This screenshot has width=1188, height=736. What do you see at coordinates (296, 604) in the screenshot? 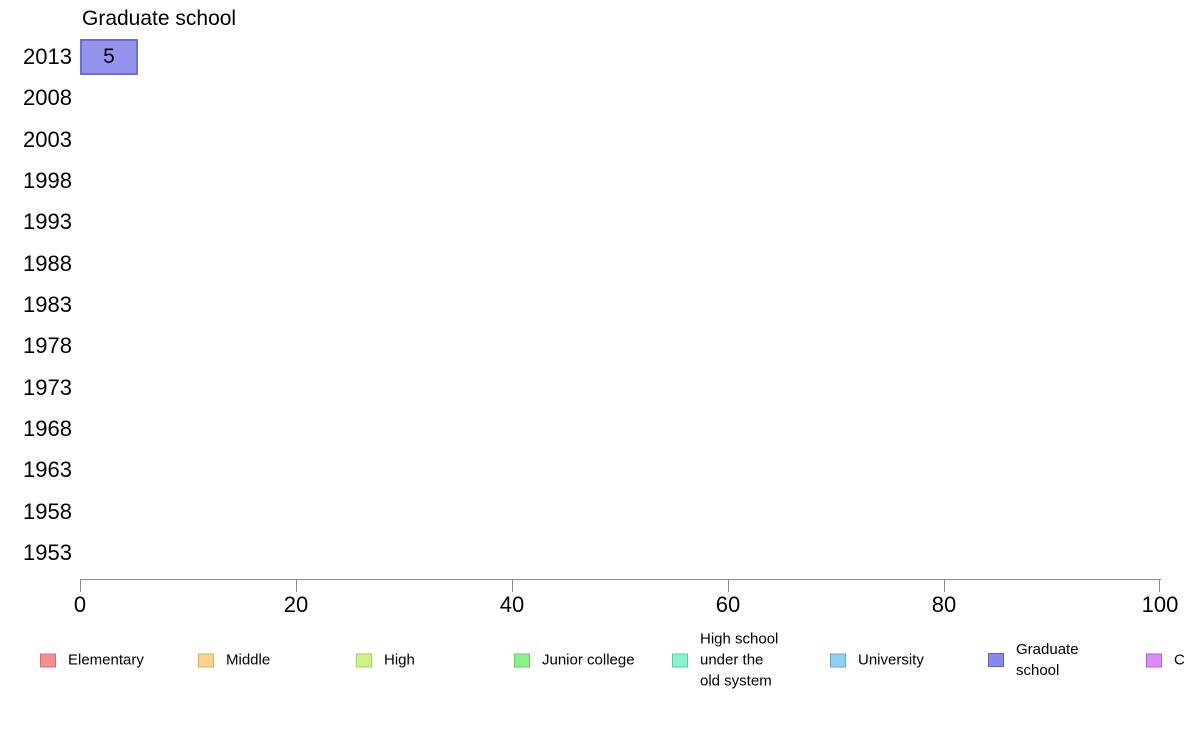
I see `x-tick-label: 20` at bounding box center [296, 604].